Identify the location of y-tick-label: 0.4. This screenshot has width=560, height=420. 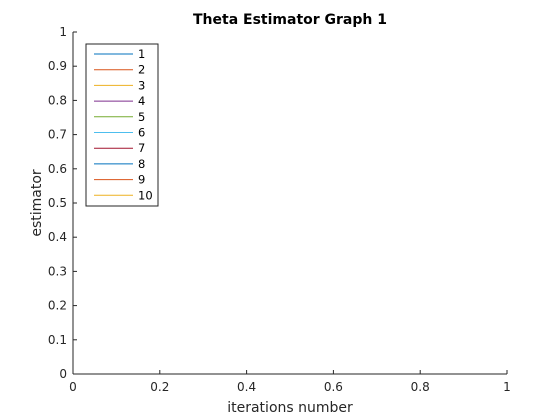
(57, 237).